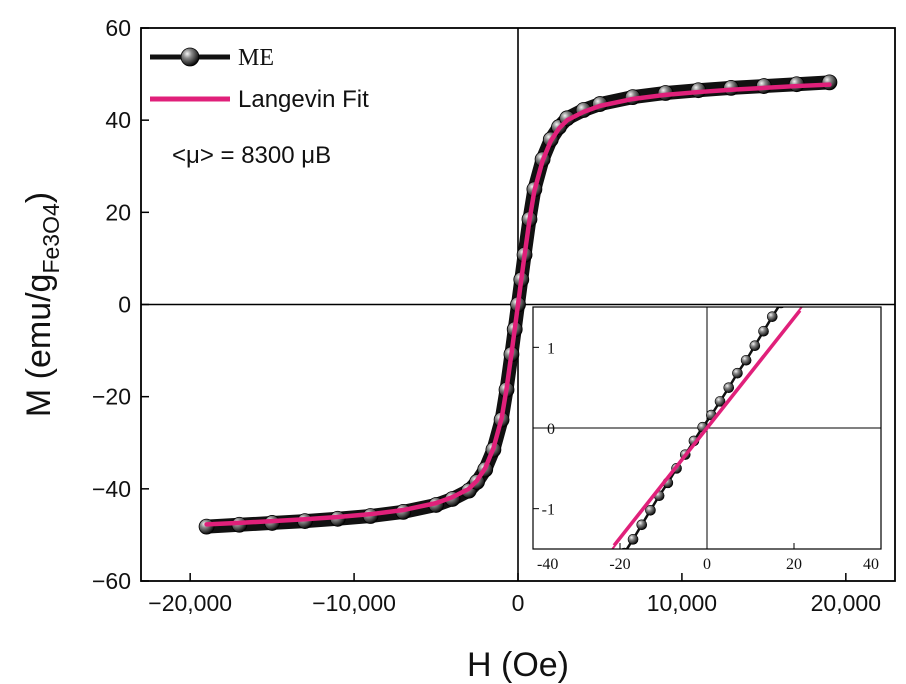  What do you see at coordinates (118, 28) in the screenshot?
I see `y-tick-label: 60` at bounding box center [118, 28].